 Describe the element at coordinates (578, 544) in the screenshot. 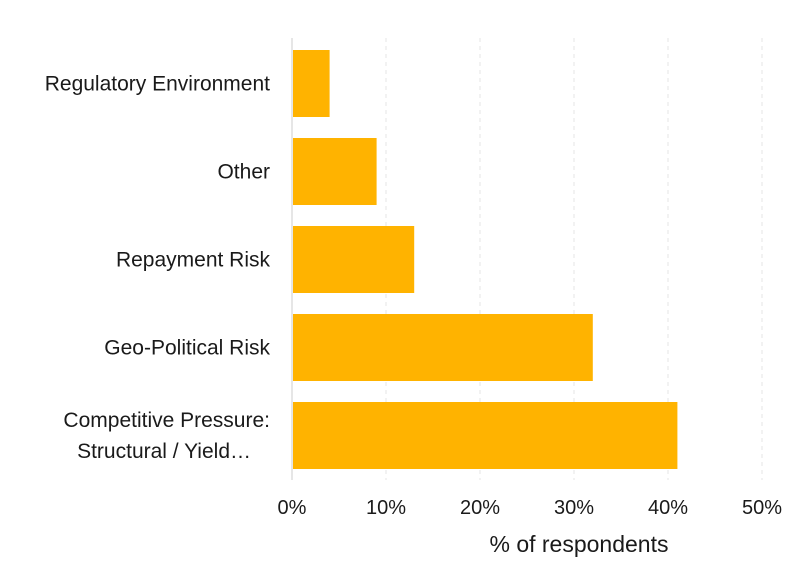

I see `x-axis-title: % of respondents` at that location.